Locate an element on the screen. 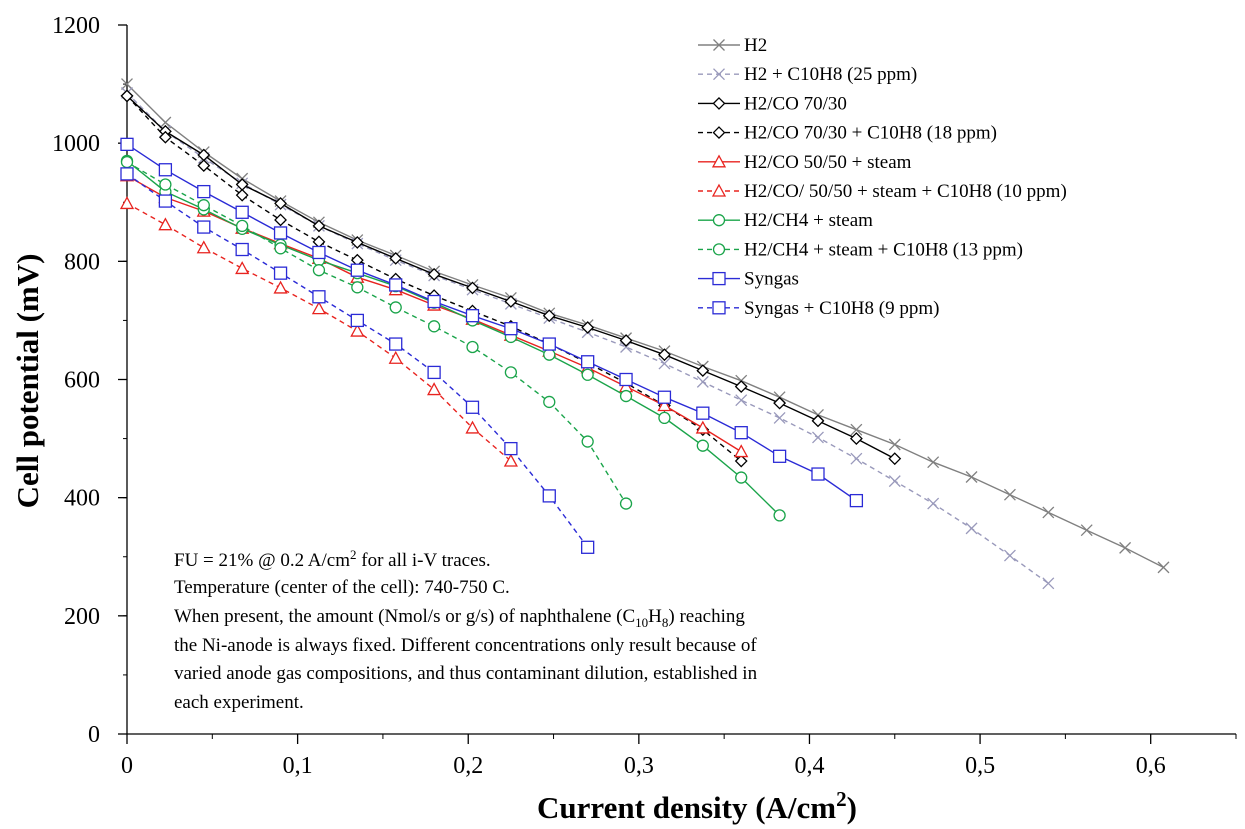 The width and height of the screenshot is (1245, 829). legend-label: H2/CO 70/30 + C10H8 (18 ppm) is located at coordinates (870, 133).